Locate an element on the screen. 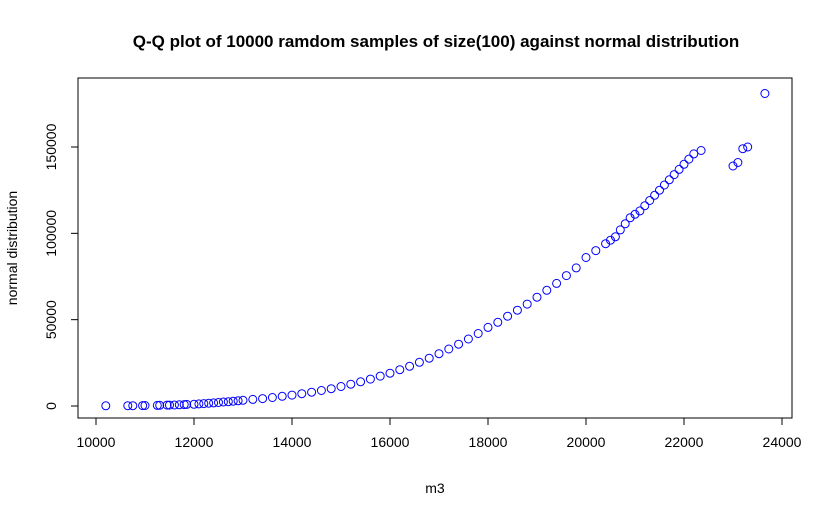 Image resolution: width=832 pixels, height=517 pixels. x-axis: 10000 12000 14000 16000 18000 20000 22000 24000 is located at coordinates (439, 433).